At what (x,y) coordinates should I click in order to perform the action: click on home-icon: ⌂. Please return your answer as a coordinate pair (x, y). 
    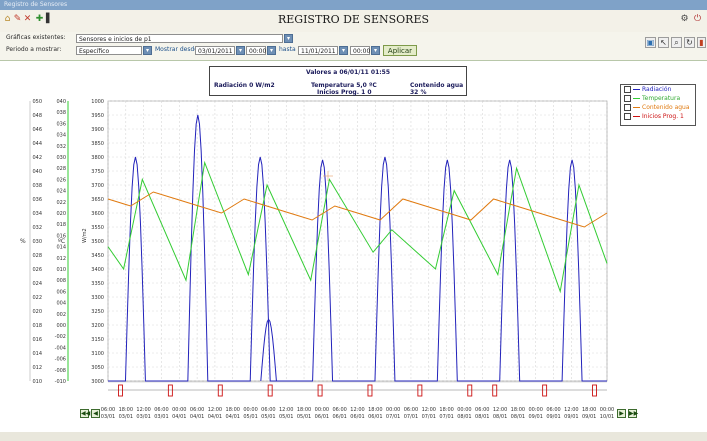
    Looking at the image, I should click on (7, 19).